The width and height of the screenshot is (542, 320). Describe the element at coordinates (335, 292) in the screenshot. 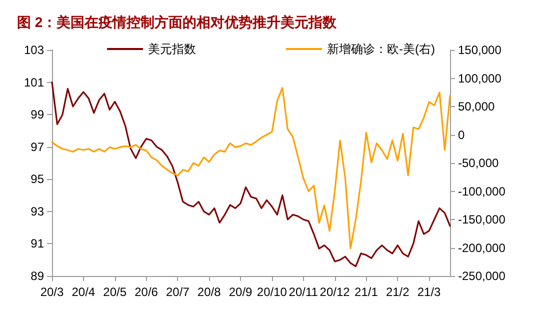

I see `x-tick-label: 20/12` at that location.